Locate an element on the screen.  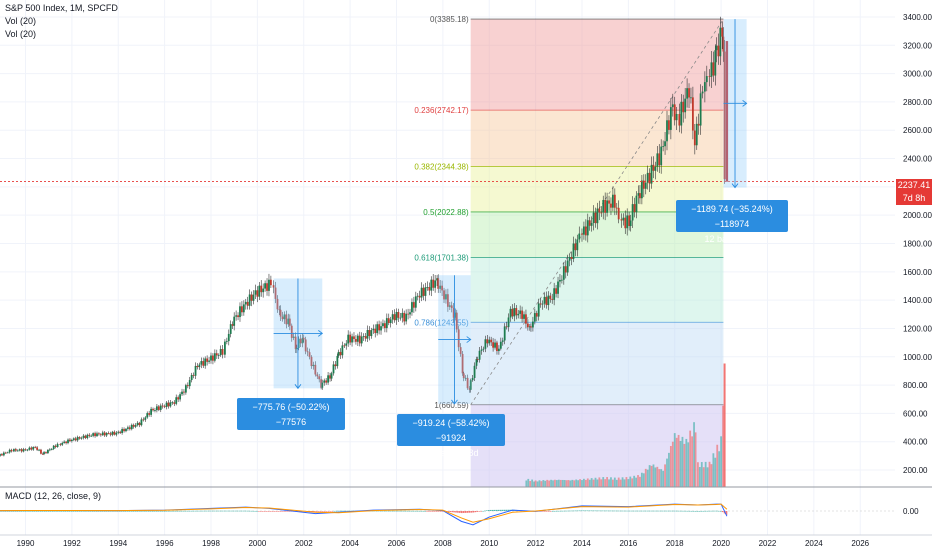
measure-box-2020: −1189.74 (−35.24%) −118974 12 bars, 364d is located at coordinates (732, 222).